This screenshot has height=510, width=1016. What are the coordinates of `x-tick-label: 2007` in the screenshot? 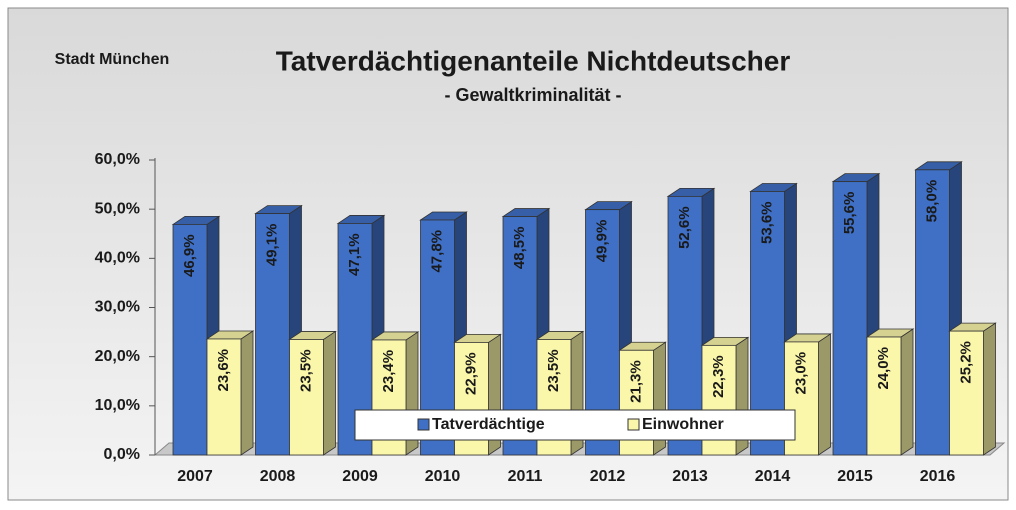 It's located at (195, 476).